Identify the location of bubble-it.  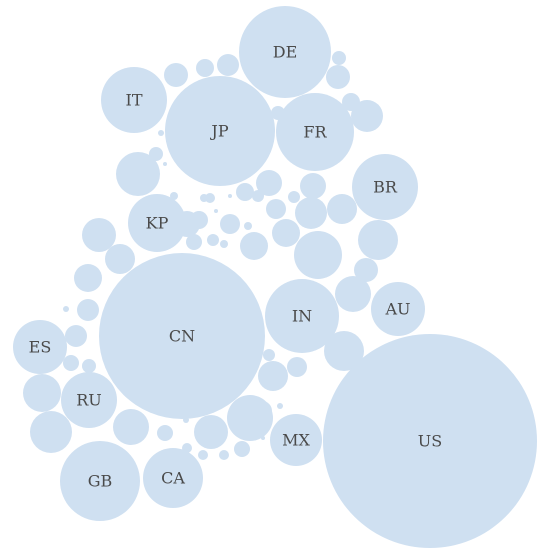
(134, 100).